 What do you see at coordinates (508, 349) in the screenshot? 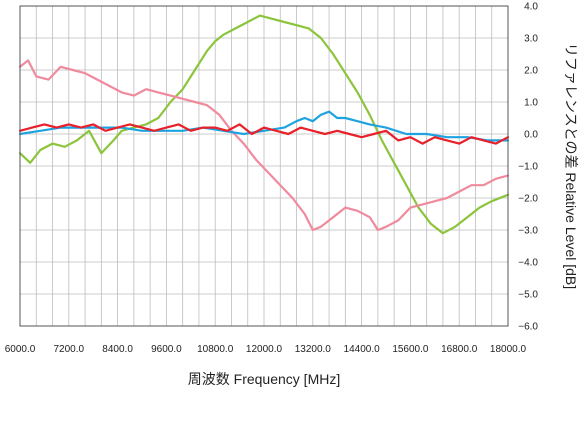
I see `x-tick-label: 18000.0` at bounding box center [508, 349].